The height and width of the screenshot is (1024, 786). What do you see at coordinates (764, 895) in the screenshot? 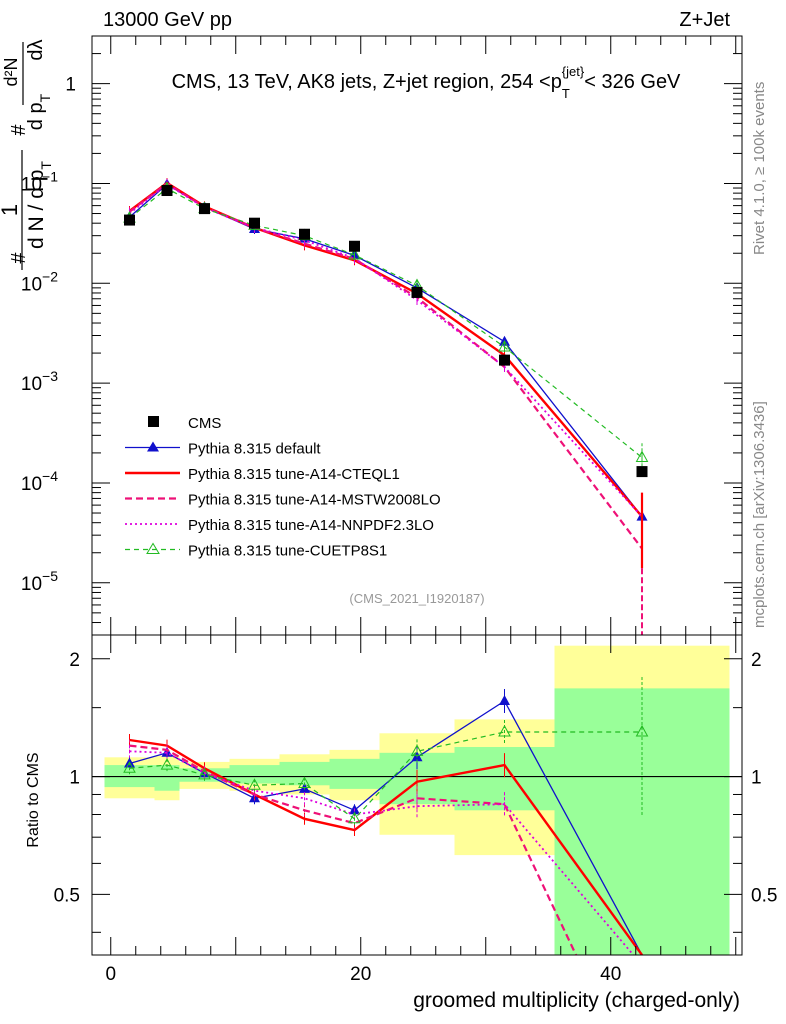
I see `ratio-y-tick-label-right: 0.5` at bounding box center [764, 895].